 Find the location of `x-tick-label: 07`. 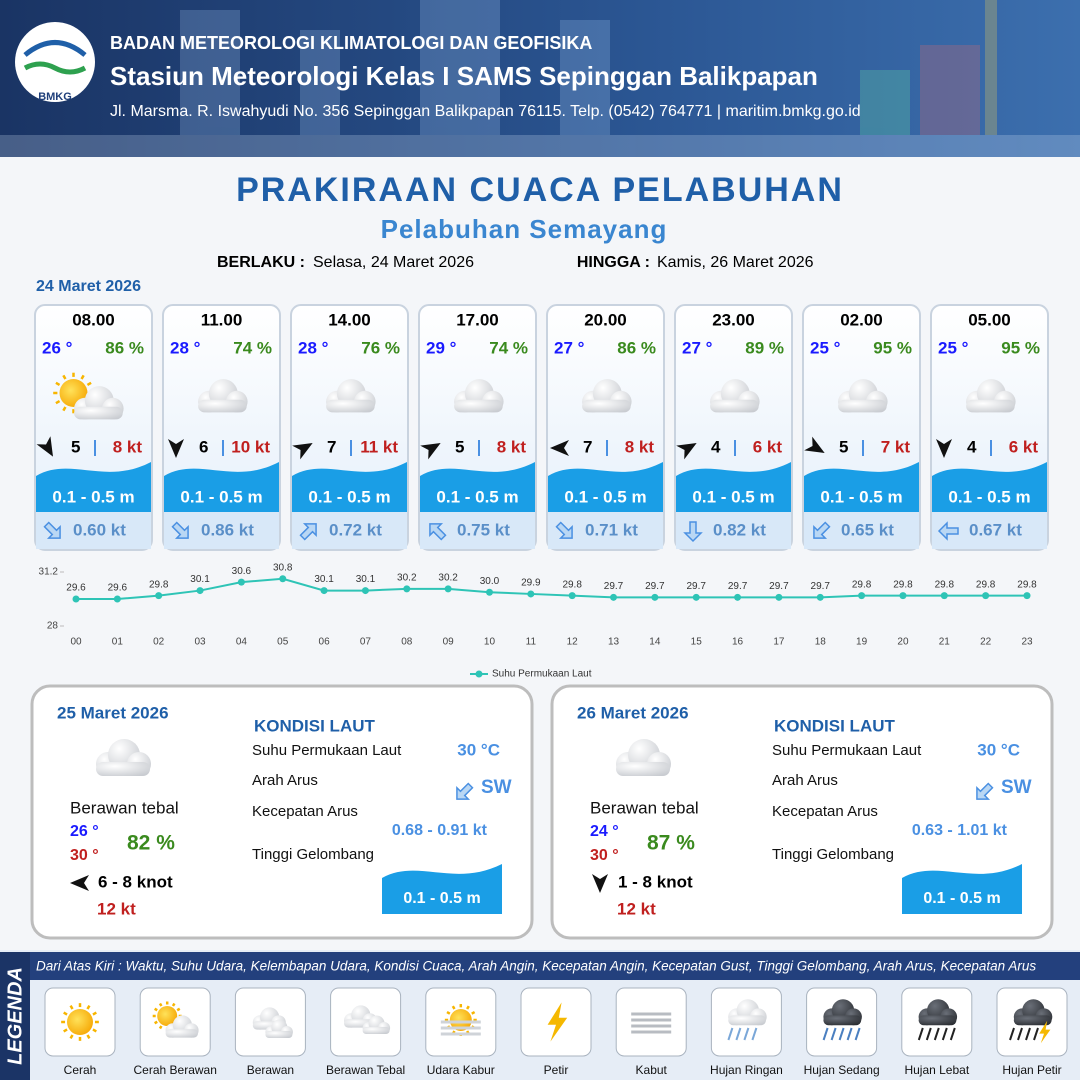

x-tick-label: 07 is located at coordinates (366, 642).